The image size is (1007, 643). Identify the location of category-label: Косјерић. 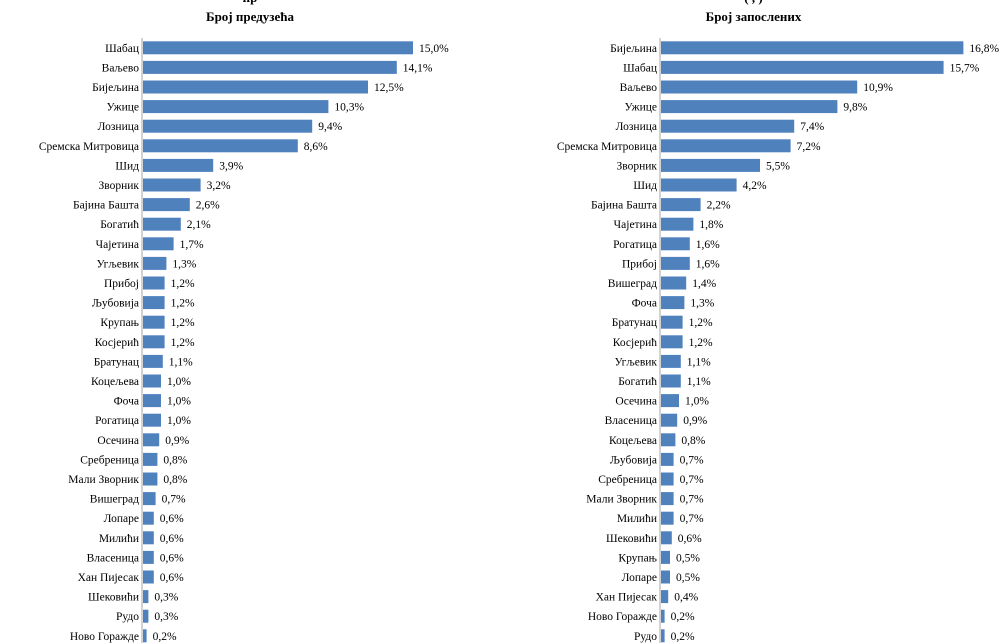
(635, 343).